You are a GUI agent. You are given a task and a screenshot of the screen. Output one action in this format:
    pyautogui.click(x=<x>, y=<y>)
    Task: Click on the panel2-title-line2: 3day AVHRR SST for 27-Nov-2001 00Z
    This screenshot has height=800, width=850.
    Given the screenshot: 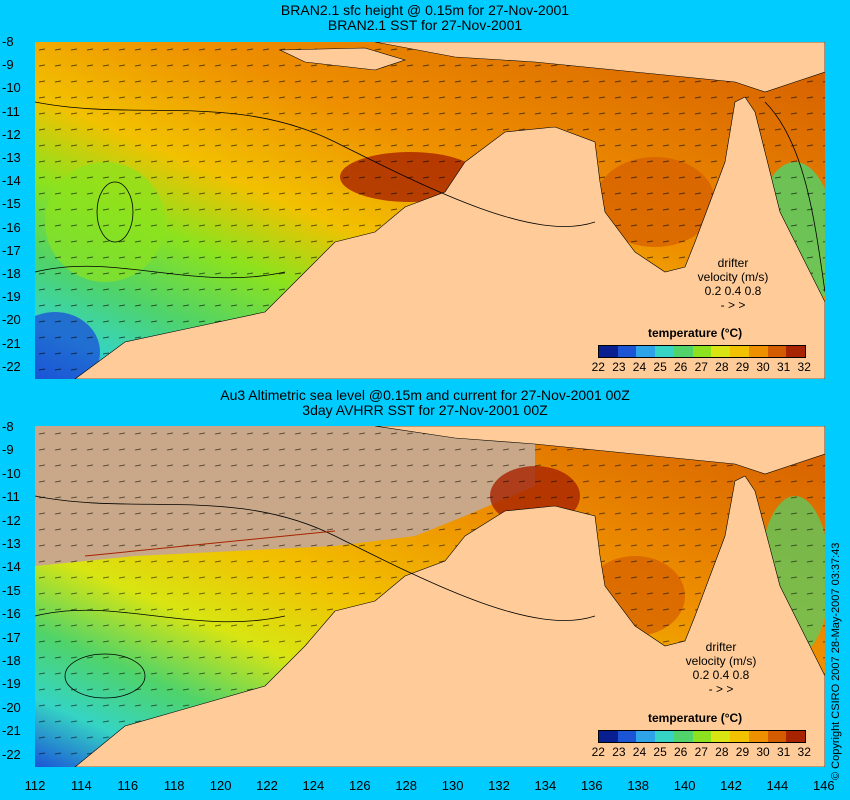 What is the action you would take?
    pyautogui.click(x=425, y=410)
    